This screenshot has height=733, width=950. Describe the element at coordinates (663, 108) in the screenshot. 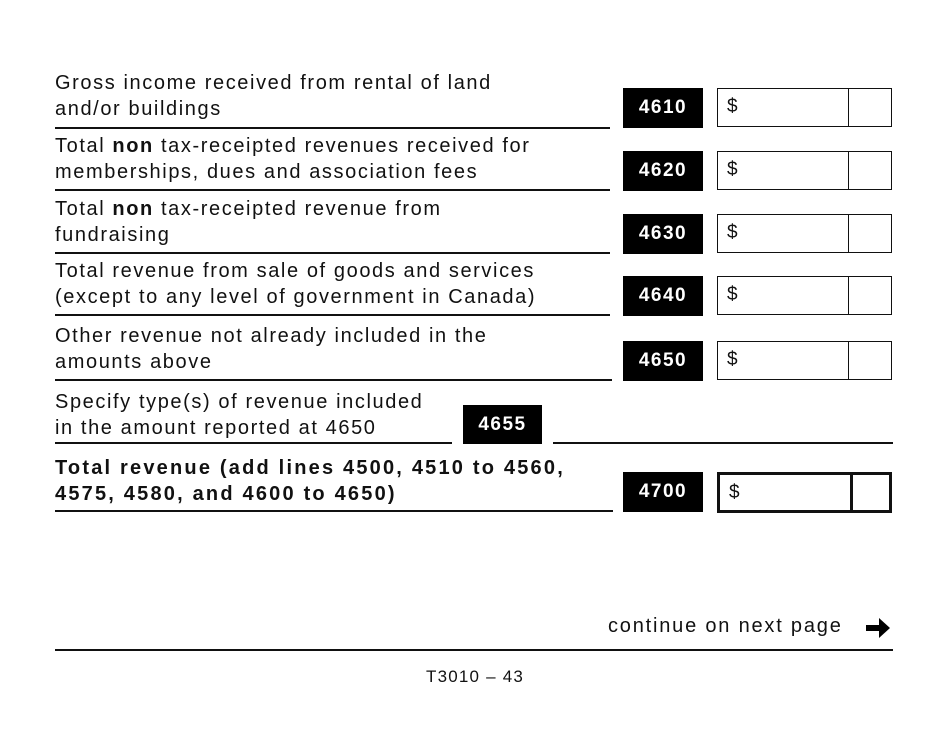

I see `line-code-badge: 4610` at that location.